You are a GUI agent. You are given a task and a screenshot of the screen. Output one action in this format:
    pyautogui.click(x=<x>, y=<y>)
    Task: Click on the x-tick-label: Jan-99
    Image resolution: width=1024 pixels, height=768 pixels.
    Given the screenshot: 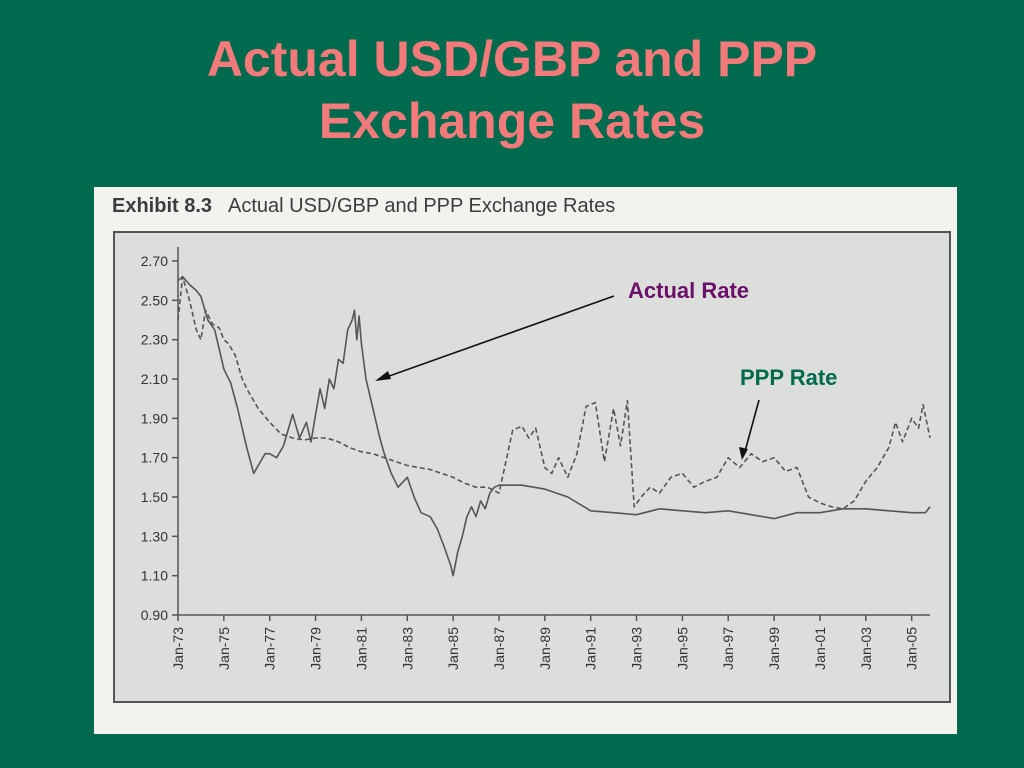 What is the action you would take?
    pyautogui.click(x=774, y=648)
    